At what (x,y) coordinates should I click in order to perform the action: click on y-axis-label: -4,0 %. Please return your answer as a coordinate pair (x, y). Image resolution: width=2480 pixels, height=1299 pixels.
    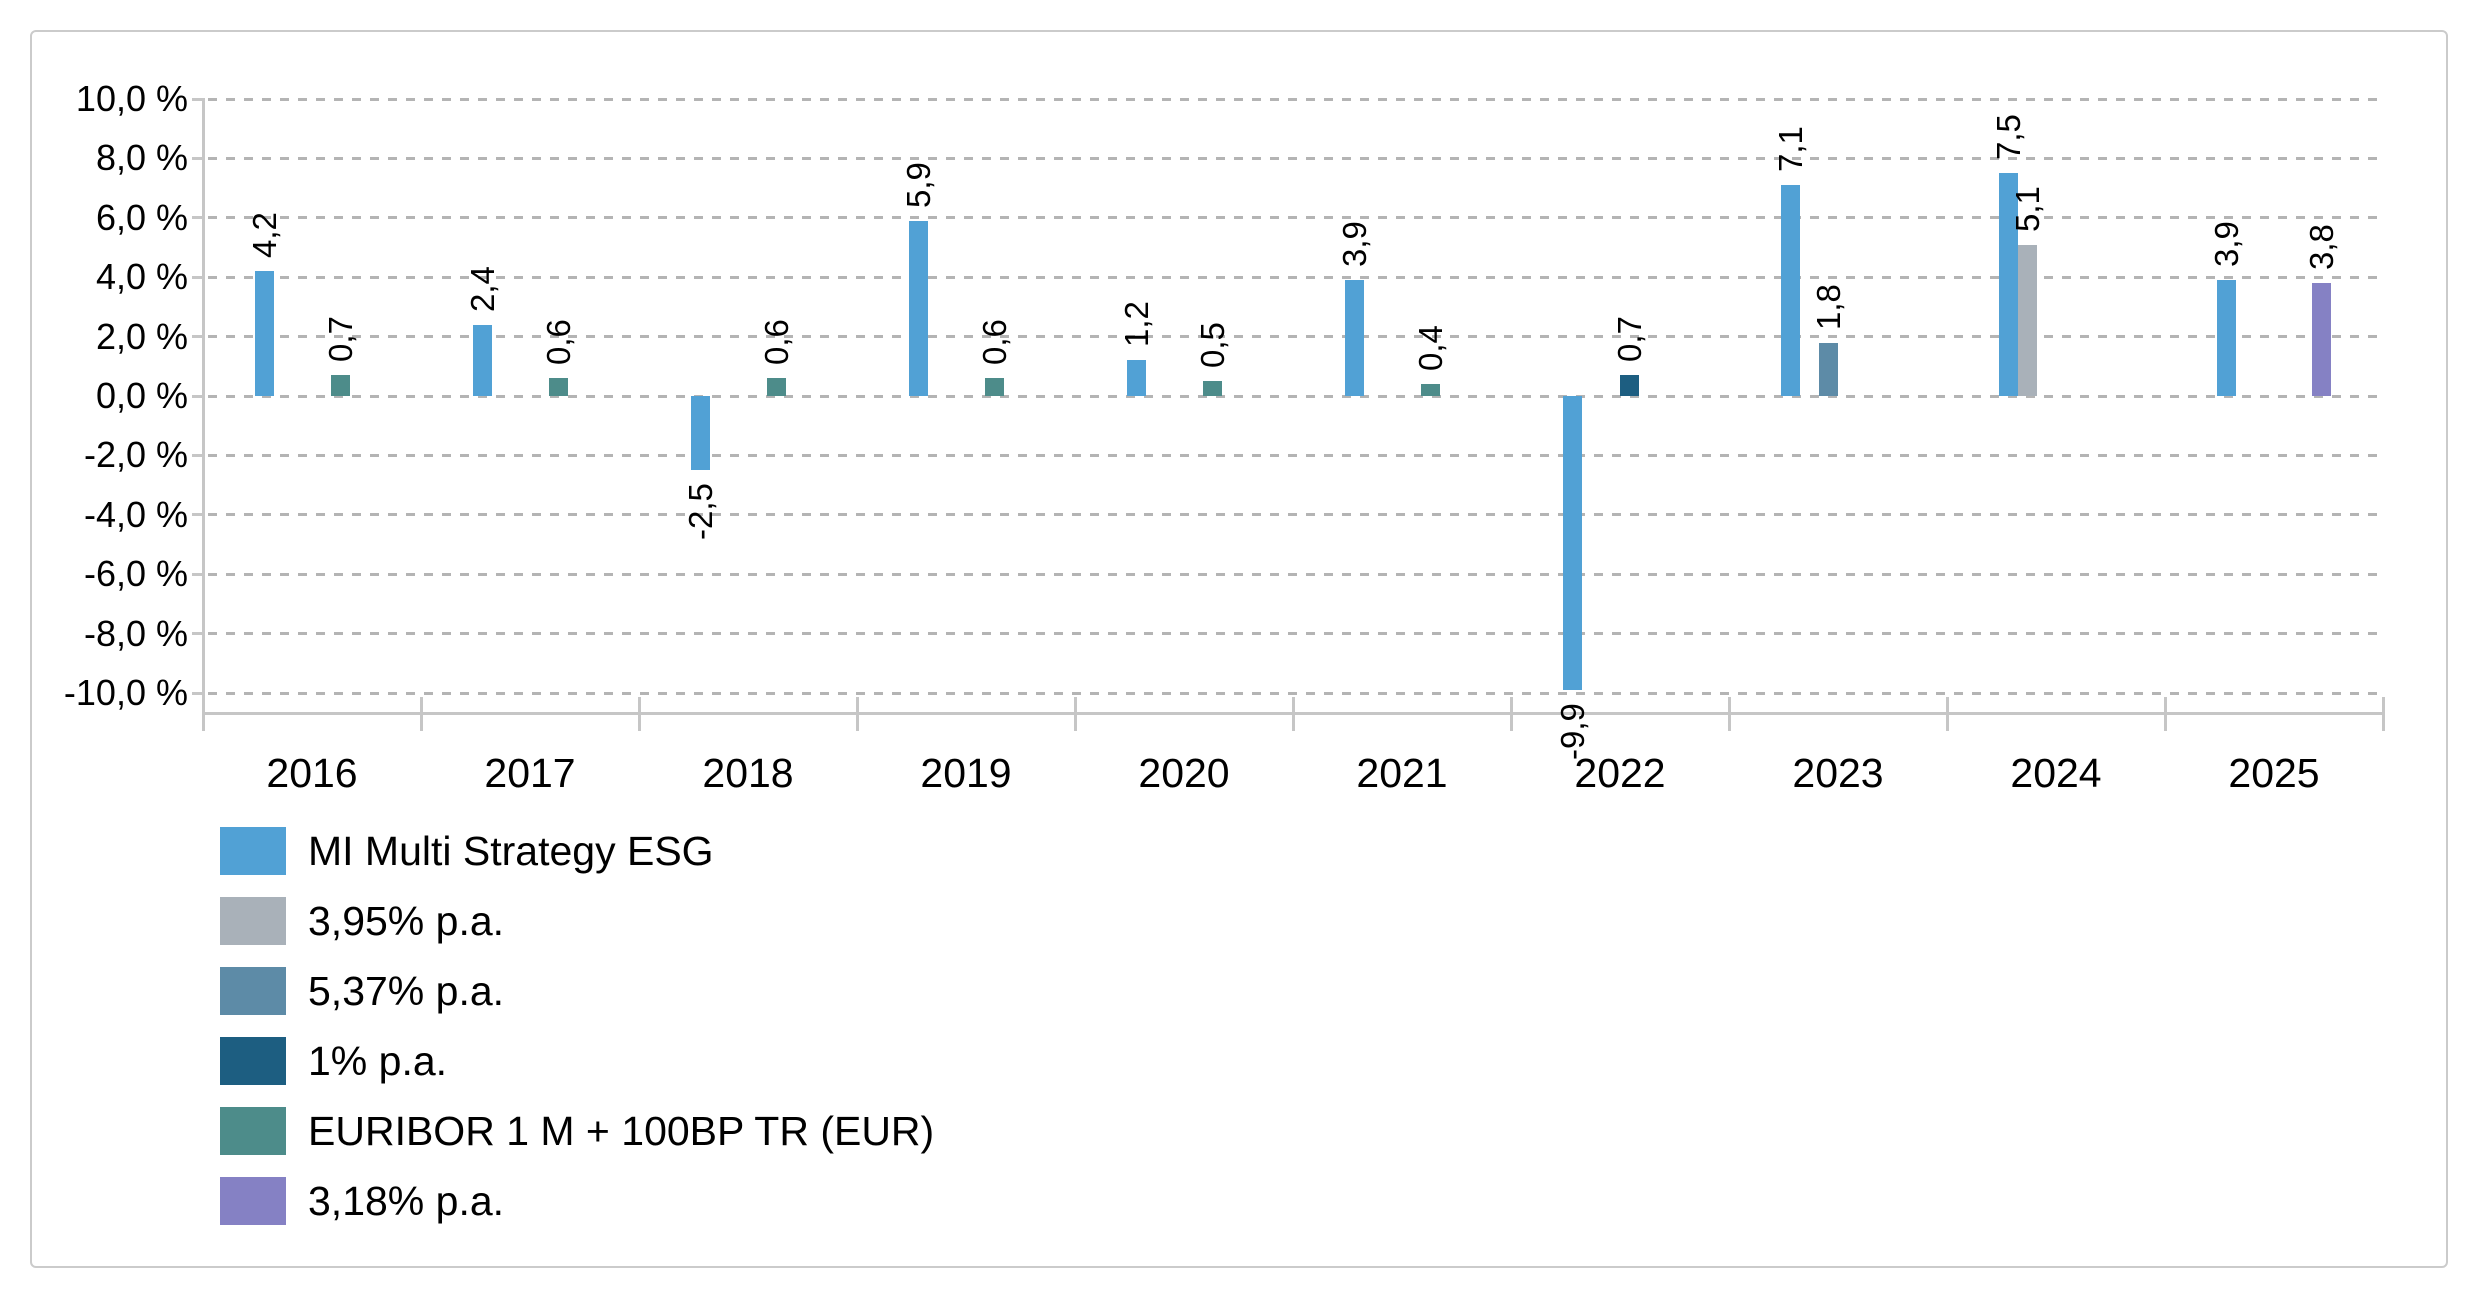
    Looking at the image, I should click on (135, 514).